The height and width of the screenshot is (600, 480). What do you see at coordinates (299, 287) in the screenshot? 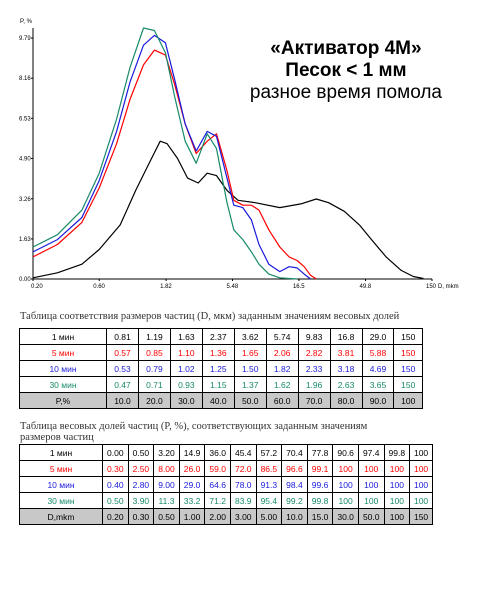
I see `x-tick-label: 16.5` at bounding box center [299, 287].